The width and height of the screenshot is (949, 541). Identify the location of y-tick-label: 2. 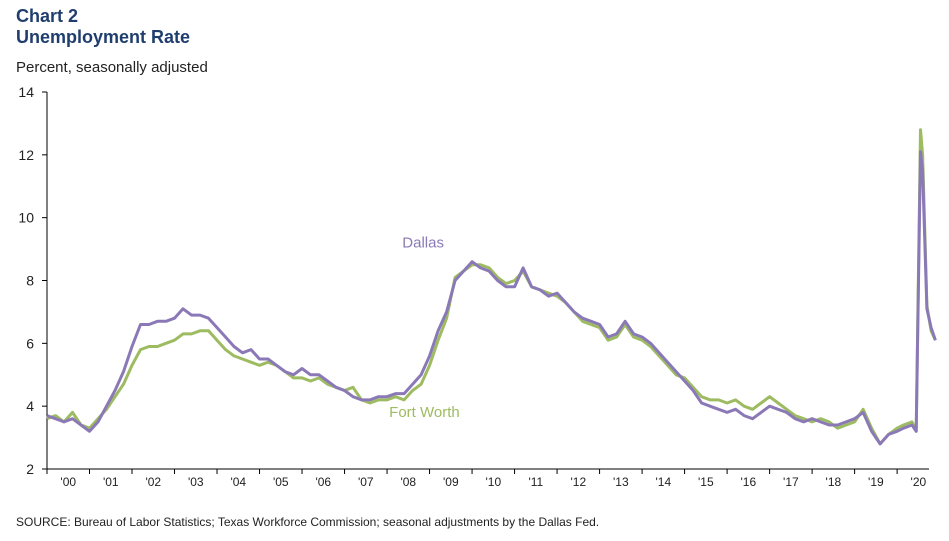
(30, 469).